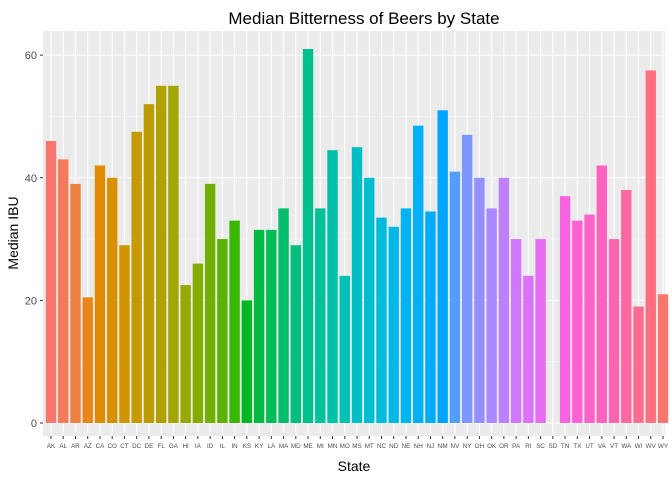 This screenshot has width=672, height=485. Describe the element at coordinates (100, 294) in the screenshot. I see `bar-ca` at that location.